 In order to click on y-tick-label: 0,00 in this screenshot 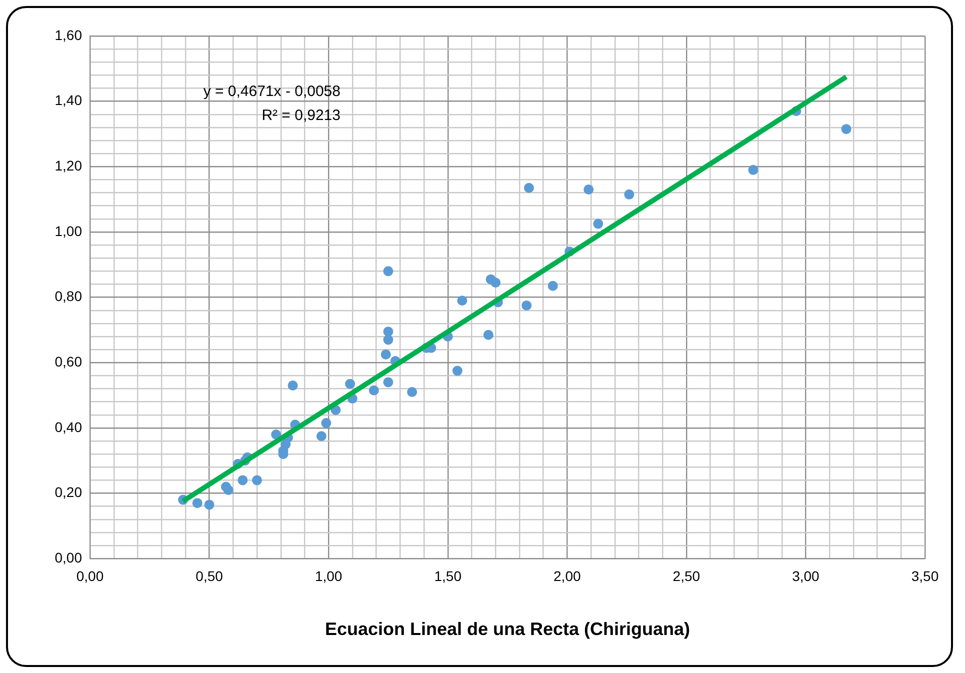, I will do `click(68, 557)`.